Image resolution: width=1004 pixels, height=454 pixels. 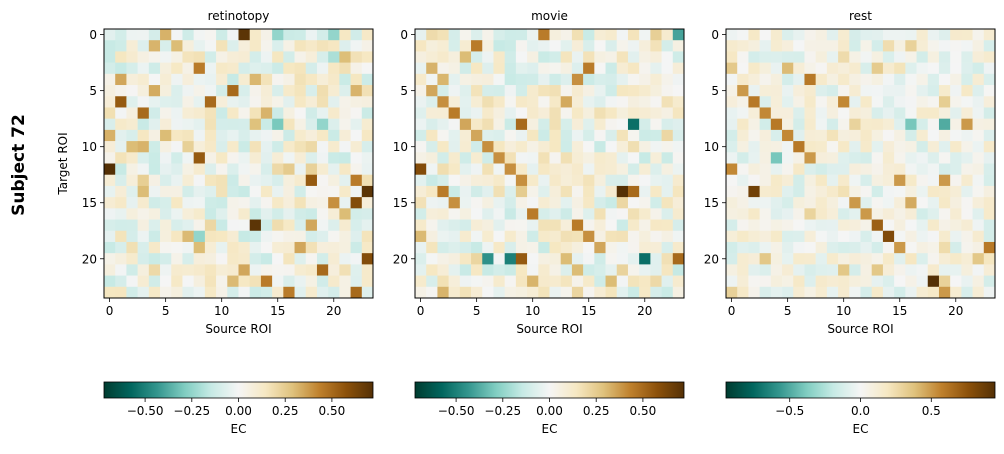 What do you see at coordinates (860, 16) in the screenshot?
I see `panel-title: rest` at bounding box center [860, 16].